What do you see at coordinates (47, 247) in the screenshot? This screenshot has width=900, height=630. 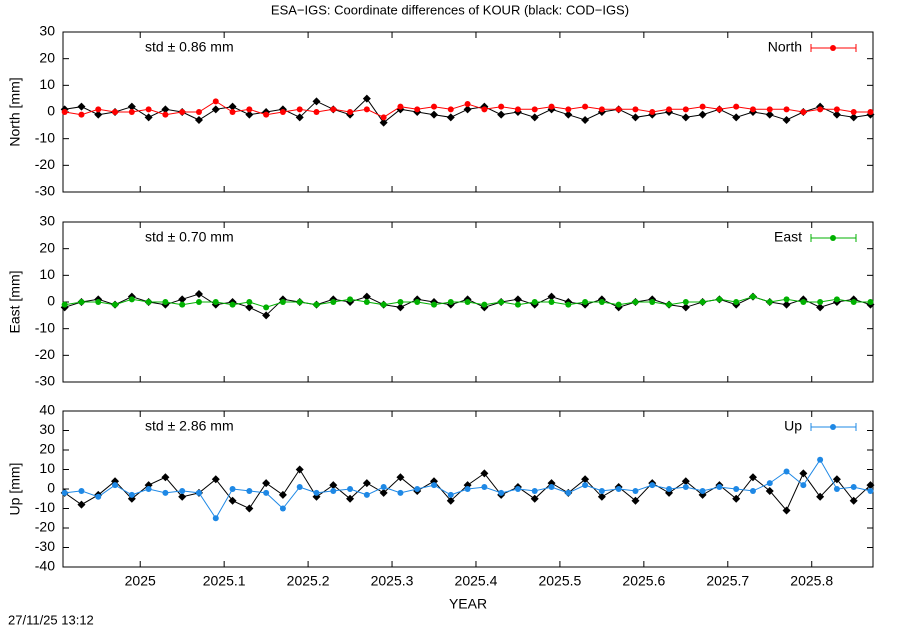 I see `y-tick-label: 20` at bounding box center [47, 247].